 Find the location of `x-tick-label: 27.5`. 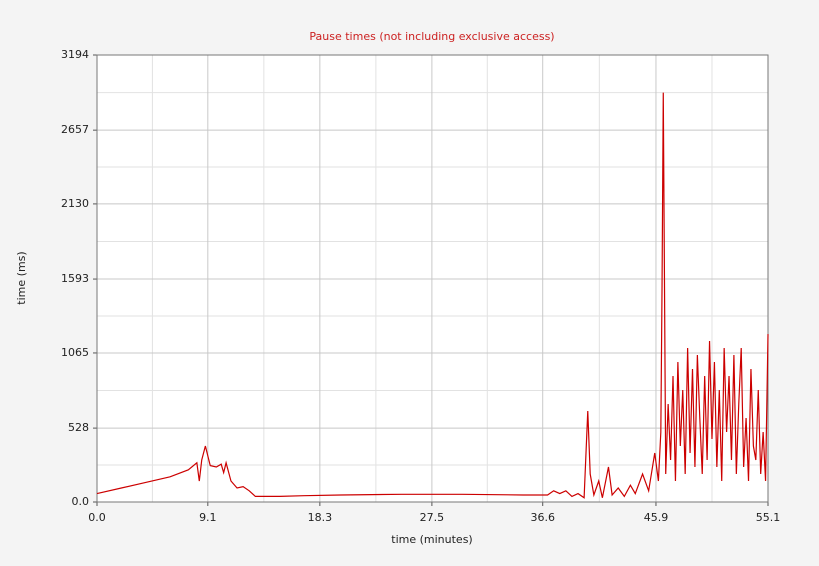

x-tick-label: 27.5 is located at coordinates (432, 517).